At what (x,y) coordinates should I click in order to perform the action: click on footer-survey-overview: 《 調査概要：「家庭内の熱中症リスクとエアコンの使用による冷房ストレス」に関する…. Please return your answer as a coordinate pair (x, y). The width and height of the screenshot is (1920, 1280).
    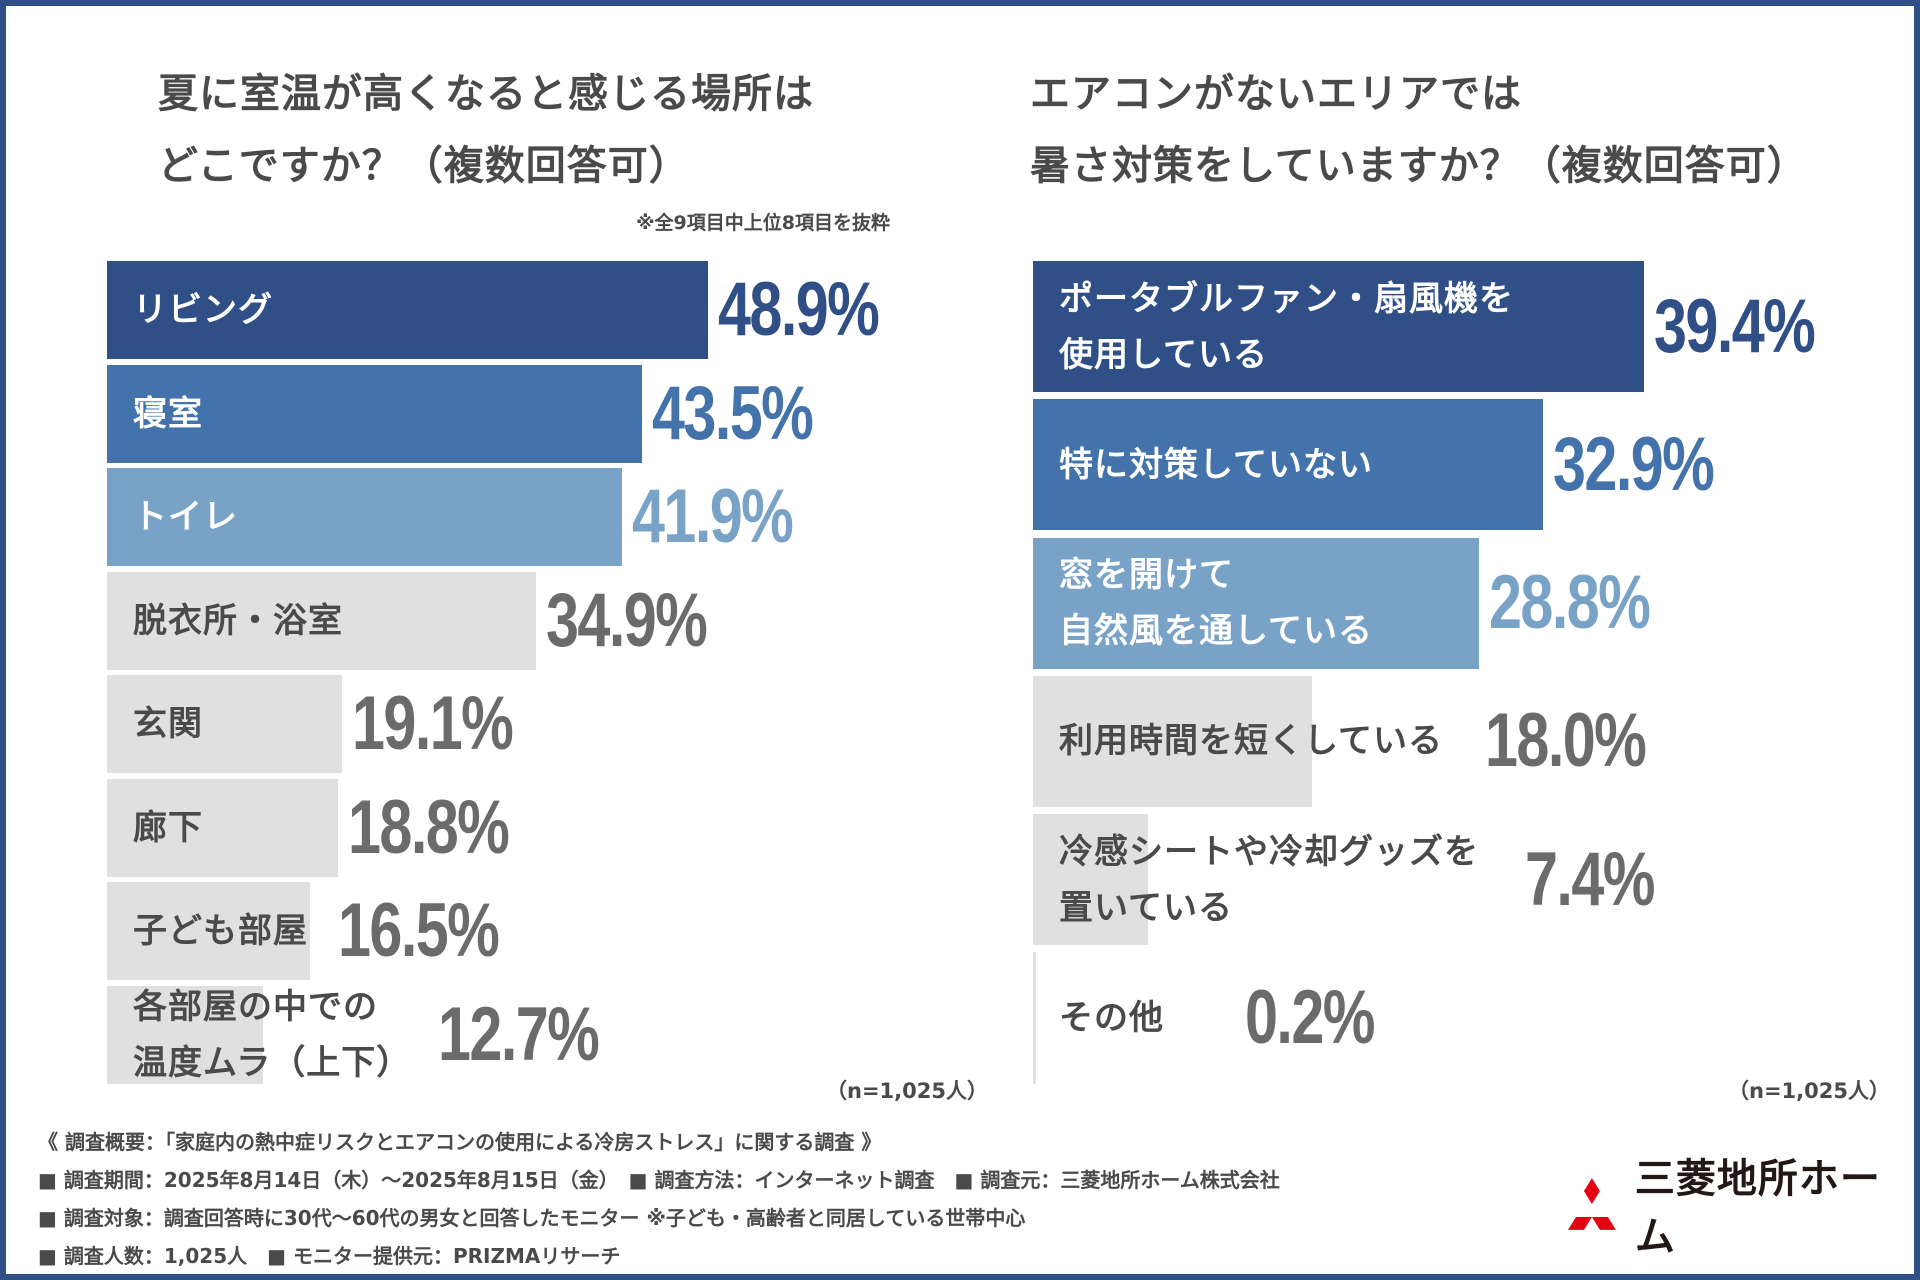
    Looking at the image, I should click on (460, 1142).